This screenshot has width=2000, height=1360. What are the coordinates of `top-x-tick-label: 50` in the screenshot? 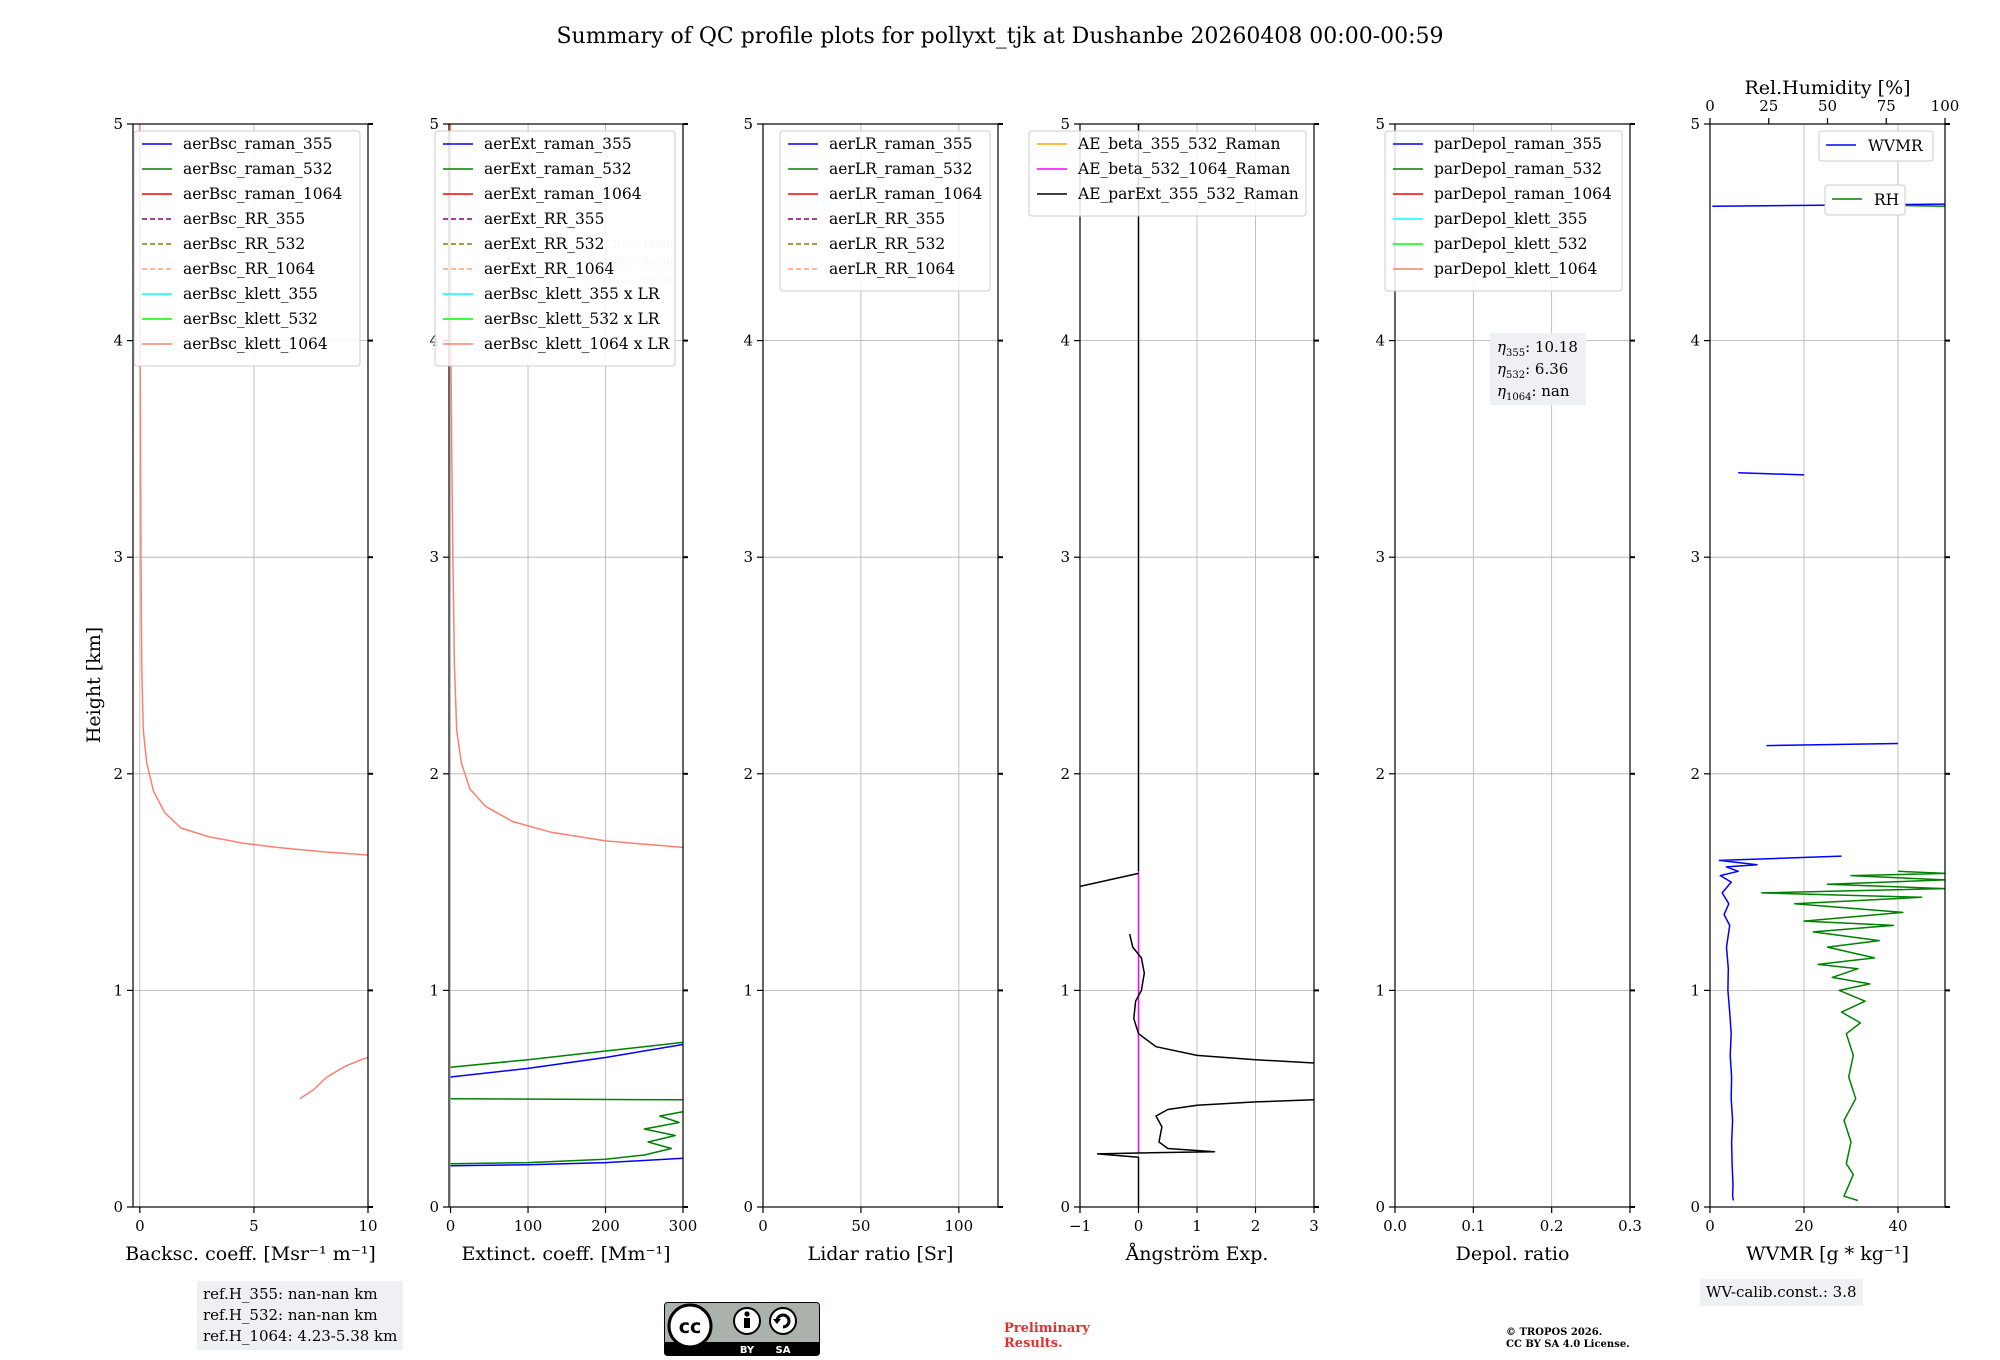 It's located at (1827, 106).